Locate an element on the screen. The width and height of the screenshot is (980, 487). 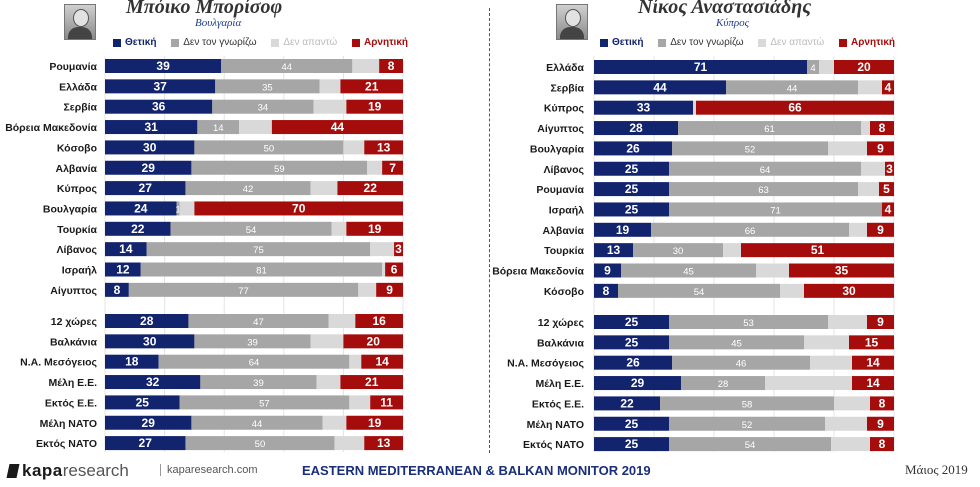
chart-subtitle: Βουλγαρία is located at coordinates (218, 23).